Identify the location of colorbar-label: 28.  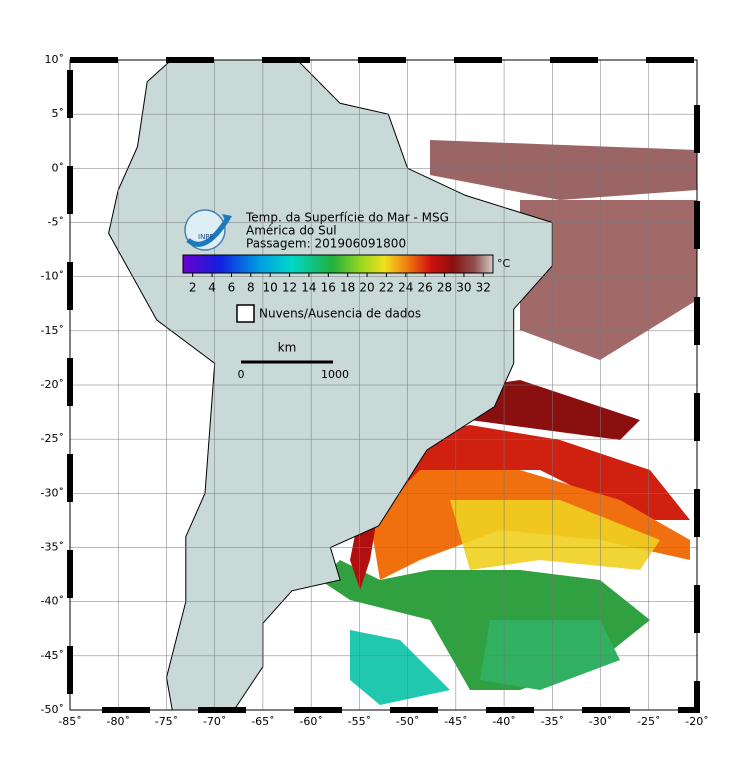
(444, 288).